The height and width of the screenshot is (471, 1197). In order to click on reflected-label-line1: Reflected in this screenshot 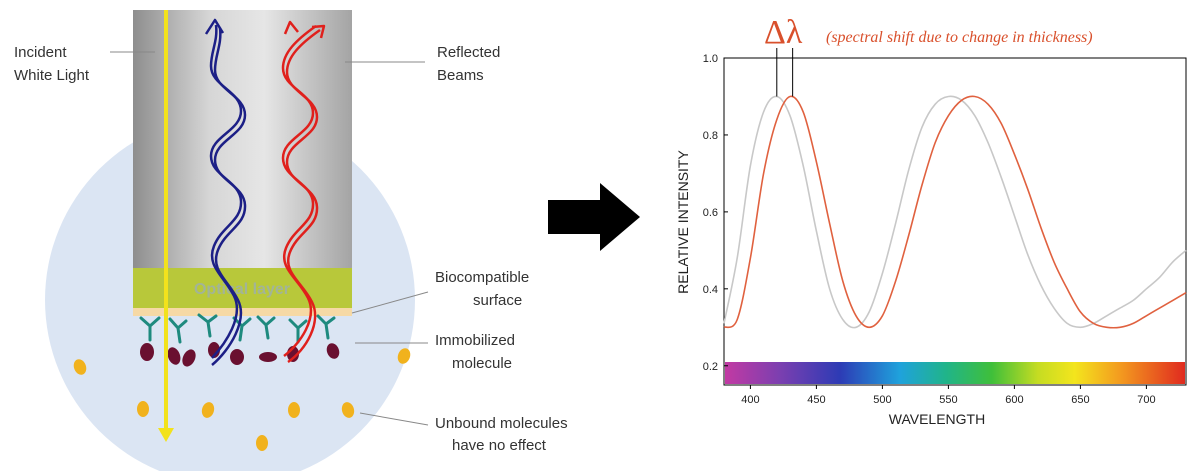, I will do `click(468, 52)`.